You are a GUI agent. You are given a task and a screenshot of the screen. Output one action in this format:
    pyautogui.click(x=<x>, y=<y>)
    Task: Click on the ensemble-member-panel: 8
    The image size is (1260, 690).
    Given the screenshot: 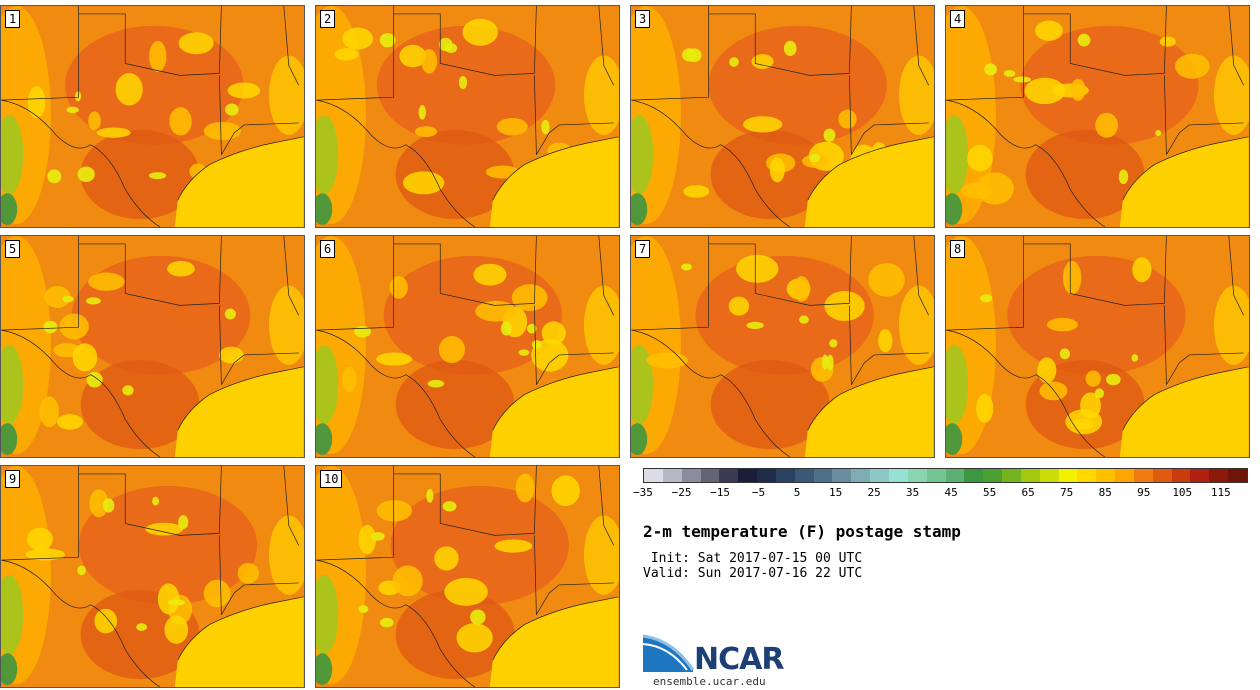 What is the action you would take?
    pyautogui.click(x=1097, y=346)
    